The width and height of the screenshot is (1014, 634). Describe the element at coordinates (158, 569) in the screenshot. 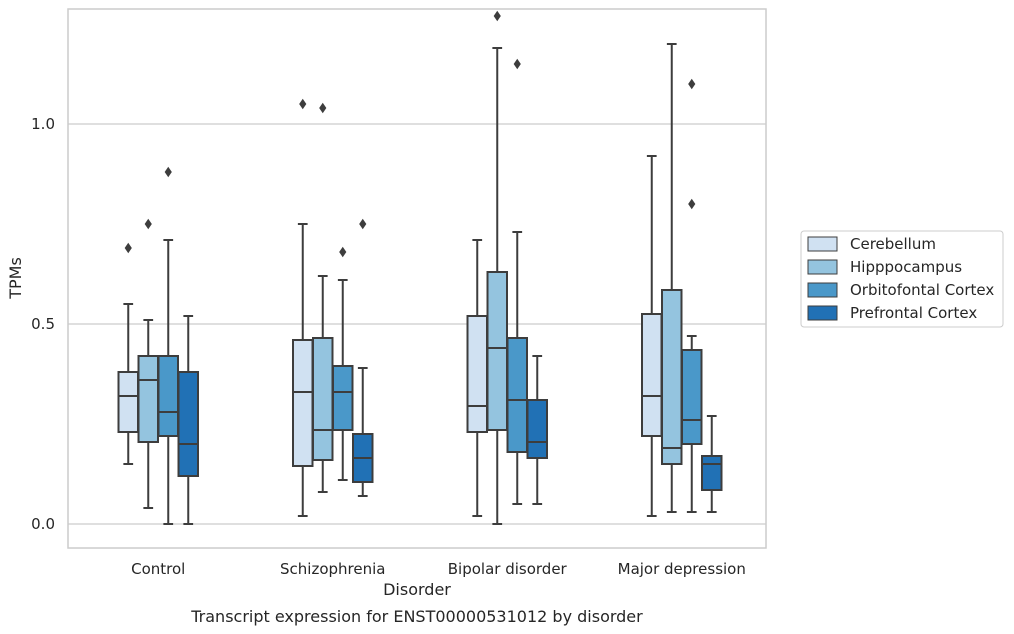

I see `x-tick-label: Control` at that location.